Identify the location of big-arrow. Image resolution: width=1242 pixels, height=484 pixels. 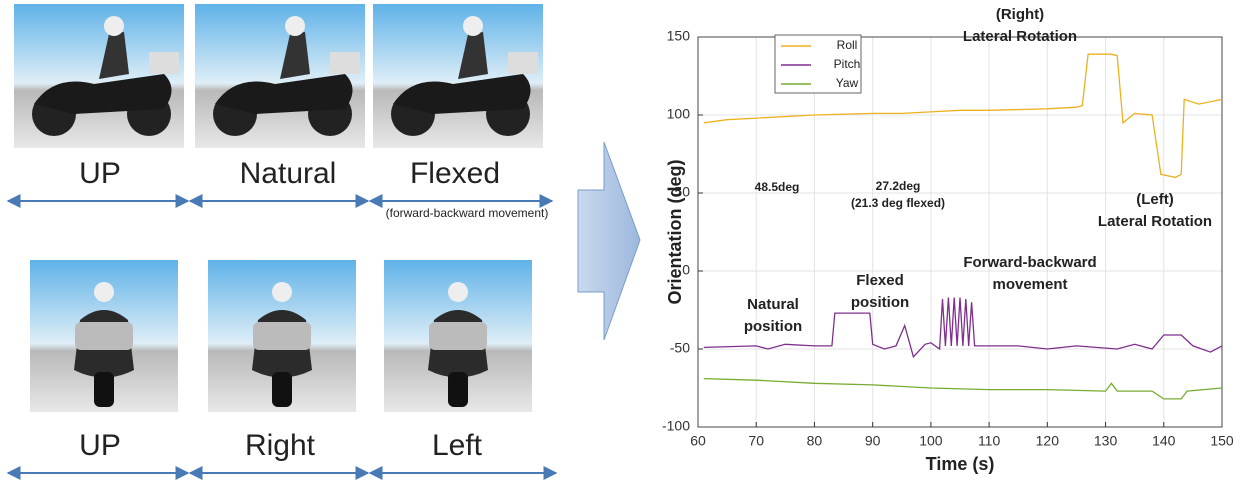
(609, 241).